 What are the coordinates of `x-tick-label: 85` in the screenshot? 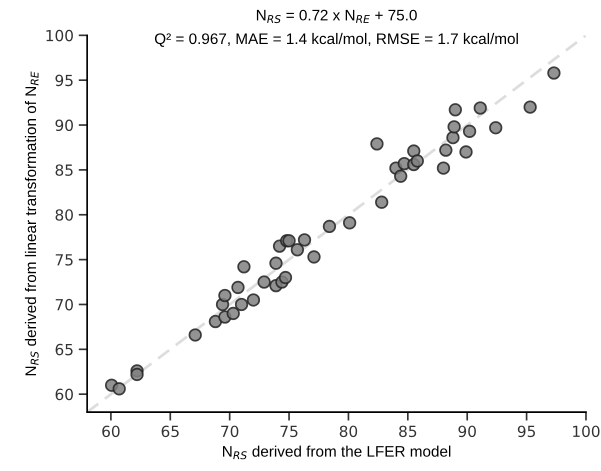 It's located at (407, 432).